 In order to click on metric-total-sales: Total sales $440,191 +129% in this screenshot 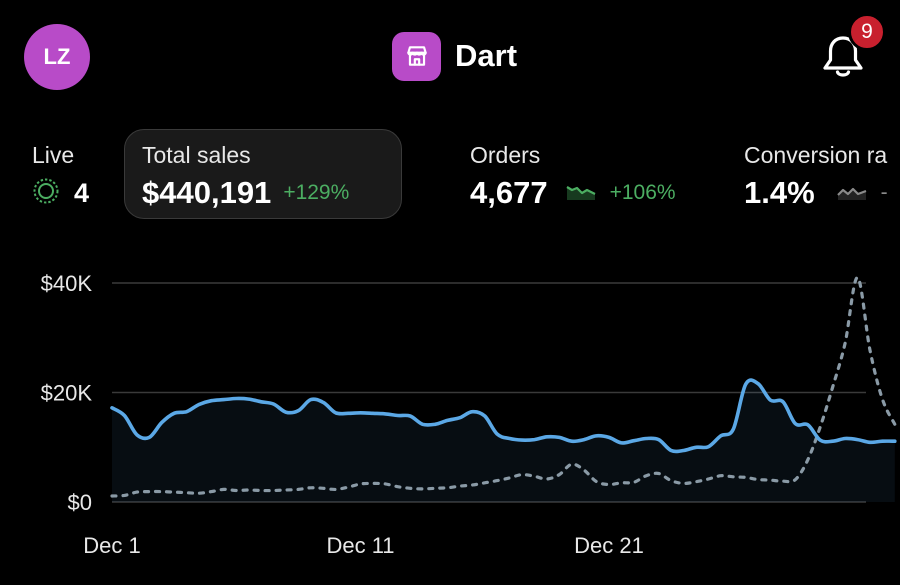, I will do `click(245, 176)`.